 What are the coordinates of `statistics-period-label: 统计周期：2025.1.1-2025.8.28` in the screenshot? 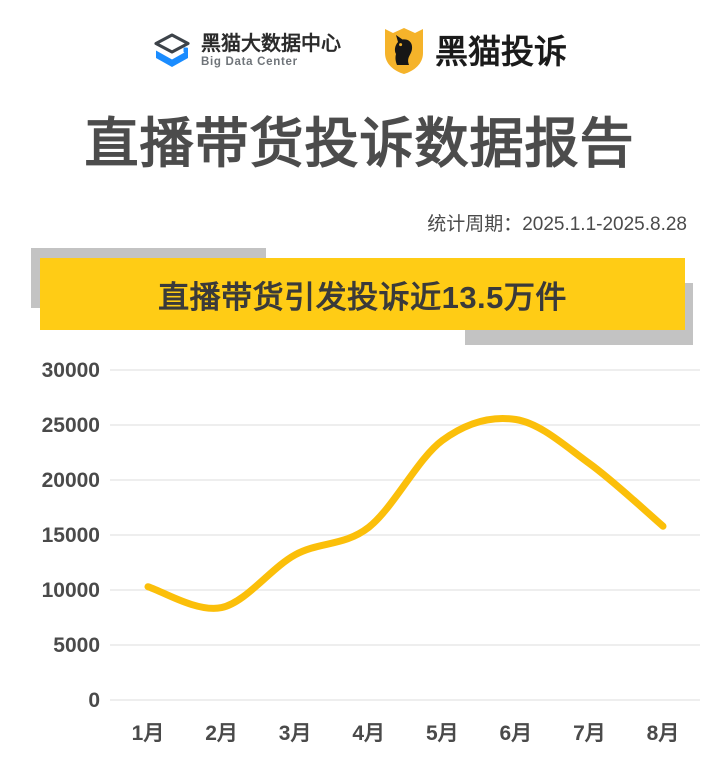 It's located at (557, 224).